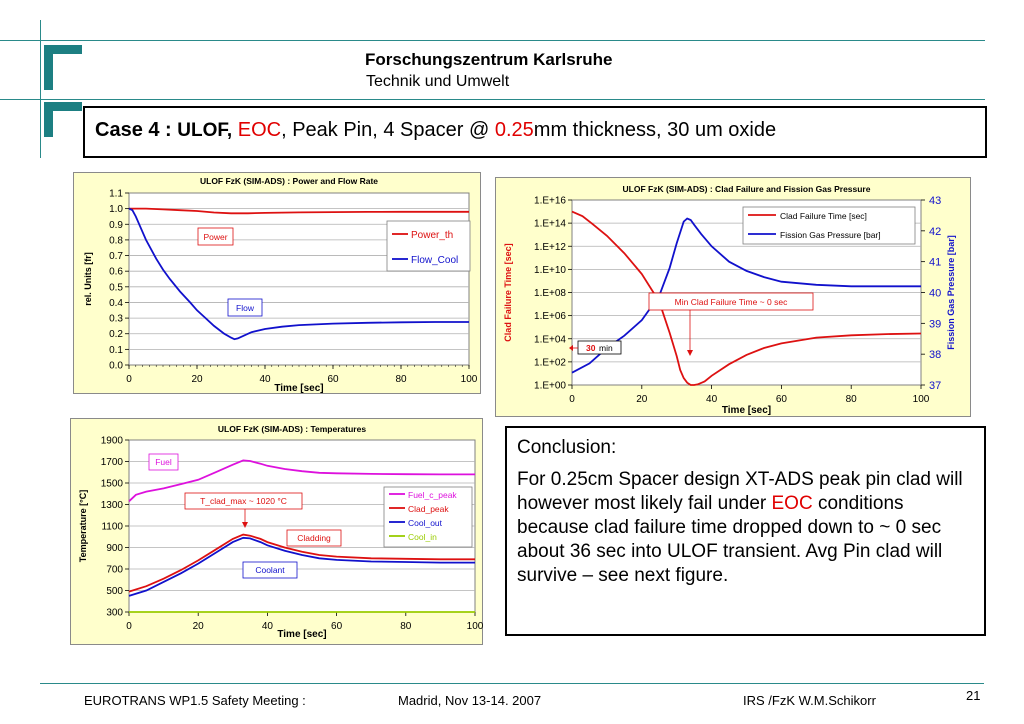 This screenshot has width=1024, height=724. I want to click on footer-page-number: 21, so click(973, 695).